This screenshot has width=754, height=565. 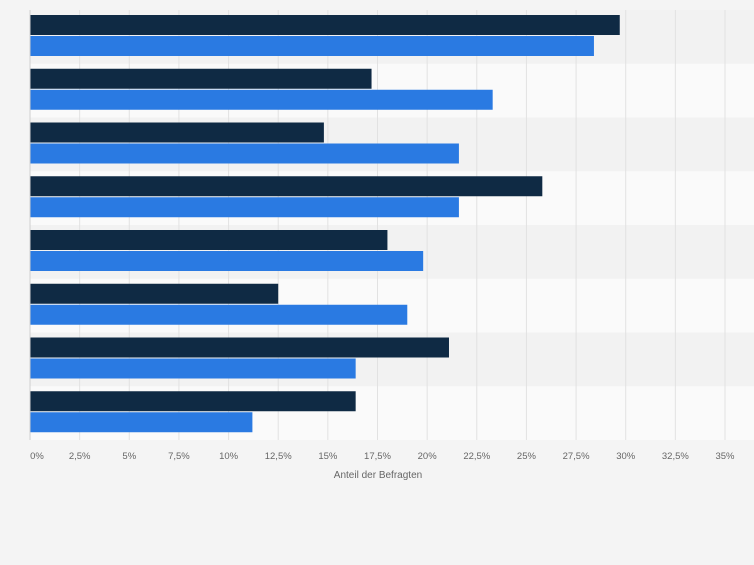 I want to click on x-axis-title: Anteil der Befragten, so click(x=378, y=475).